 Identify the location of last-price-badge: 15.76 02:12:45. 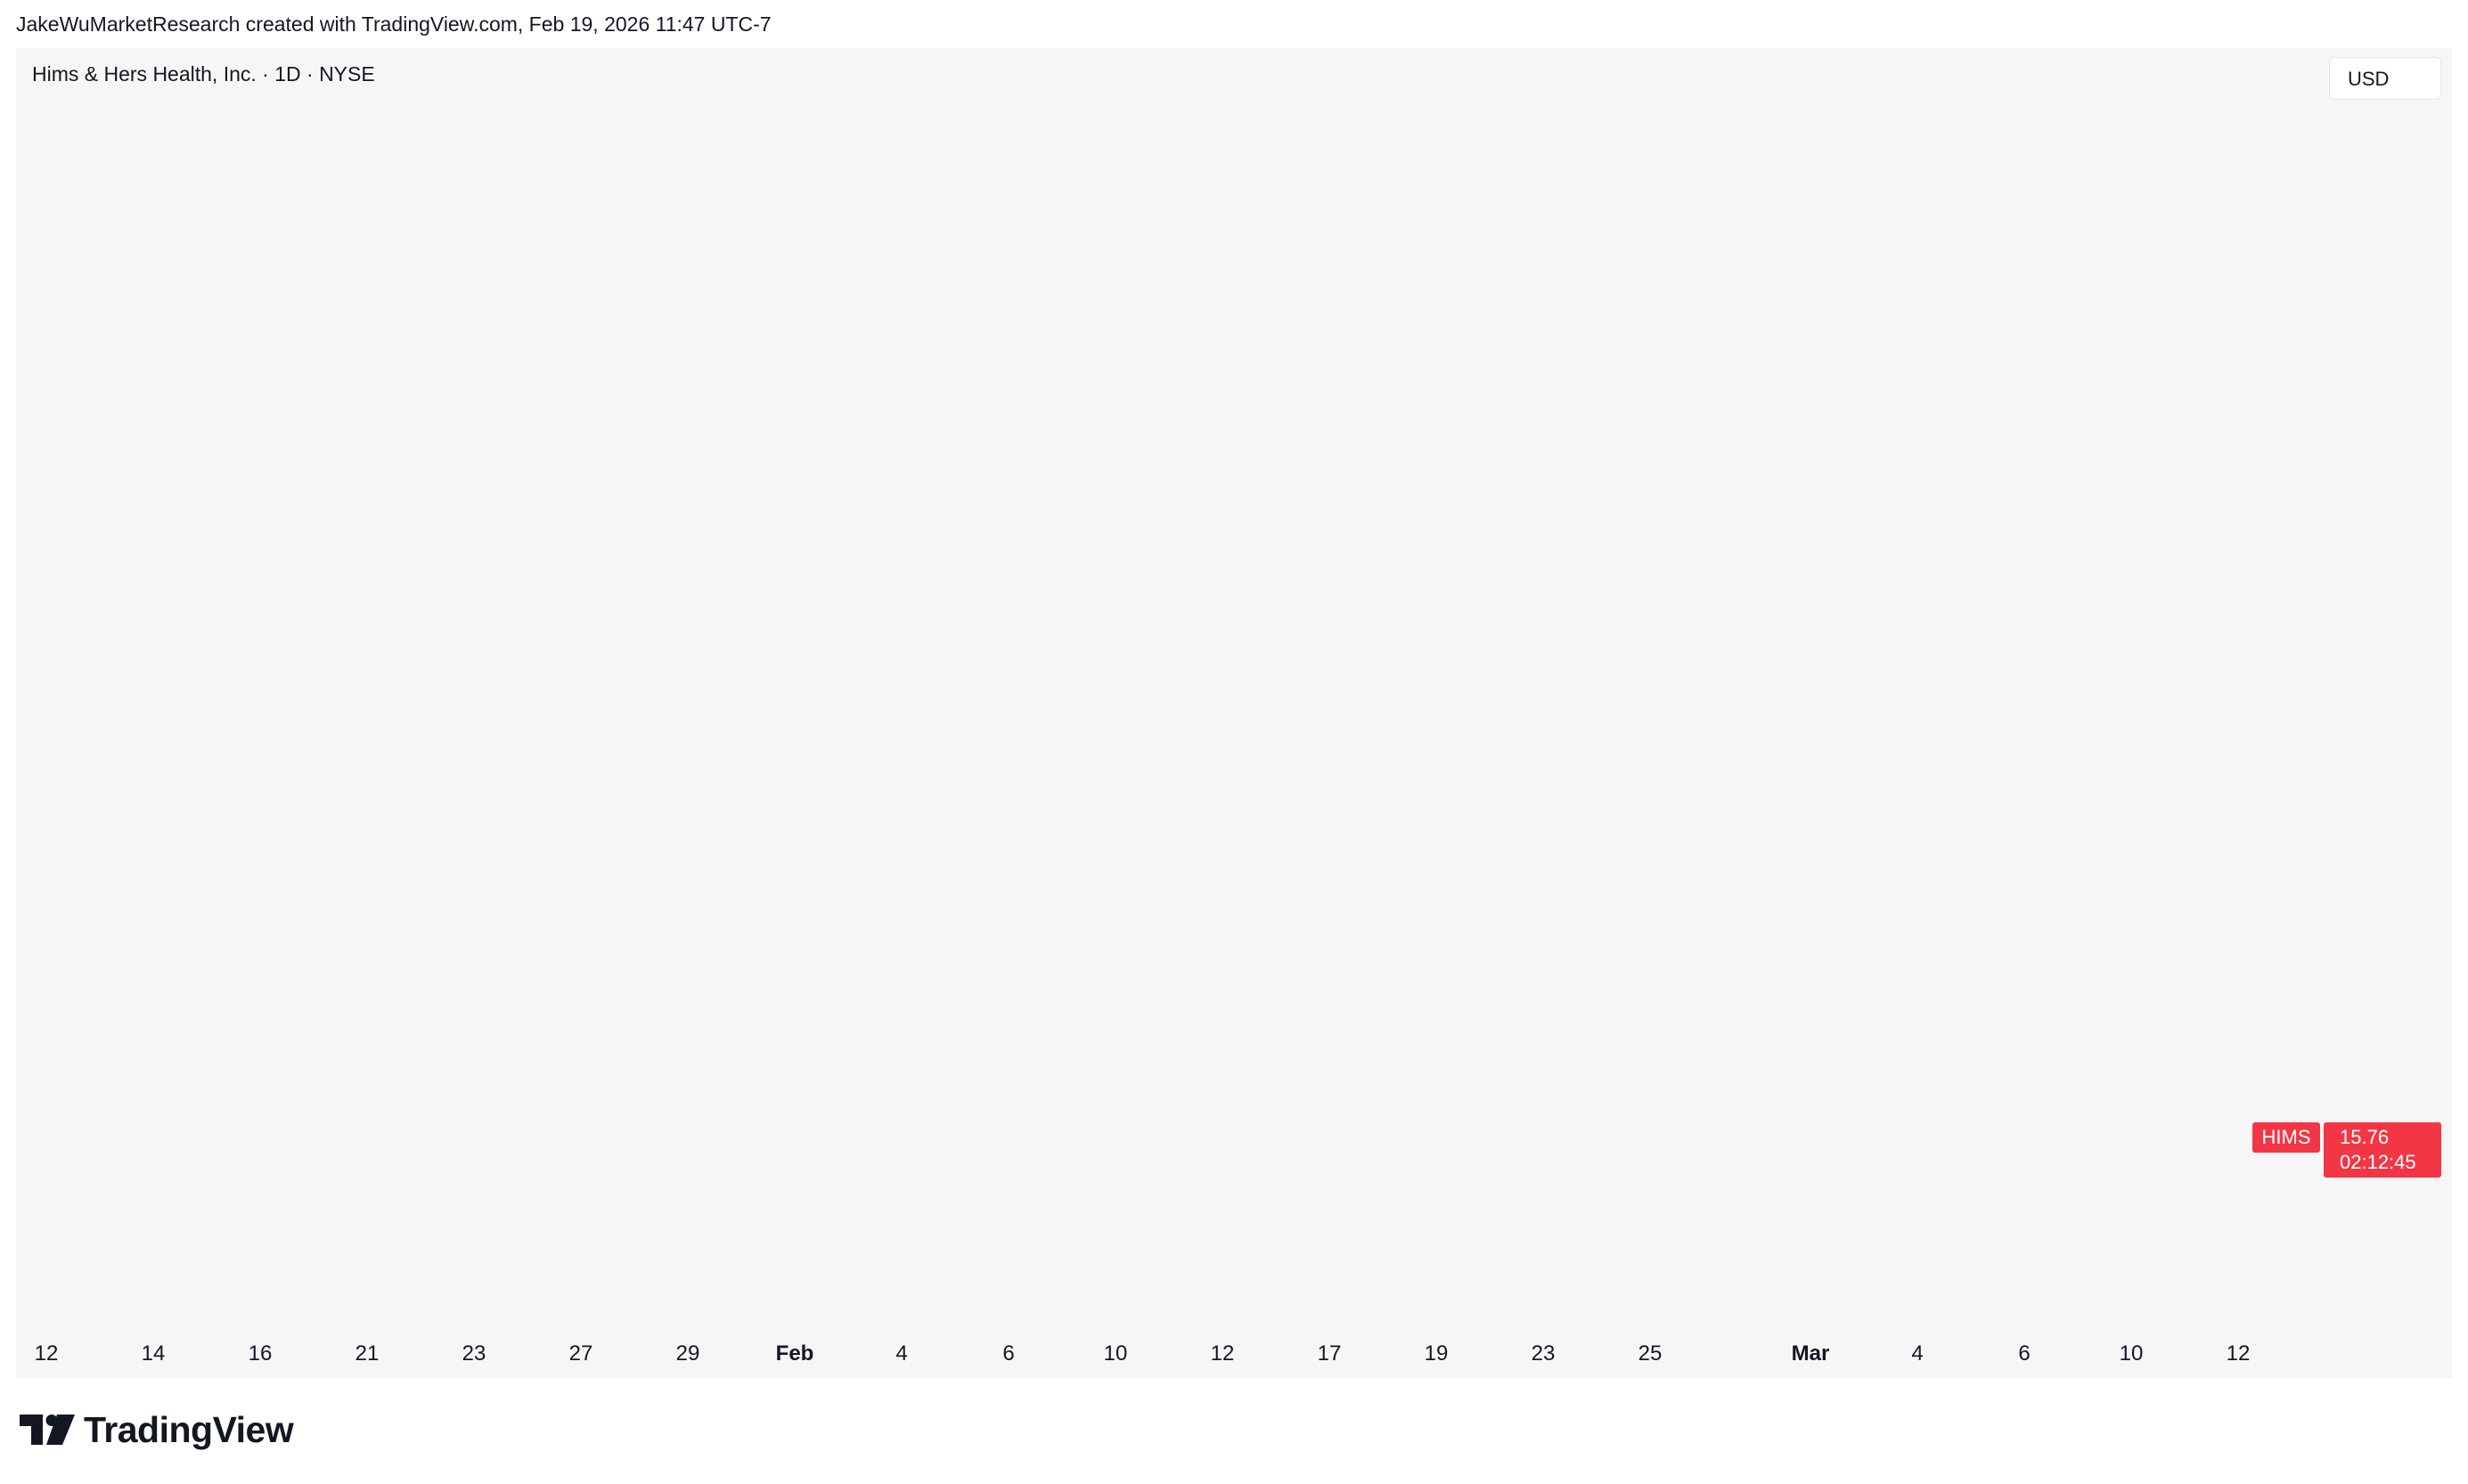
(2382, 1150).